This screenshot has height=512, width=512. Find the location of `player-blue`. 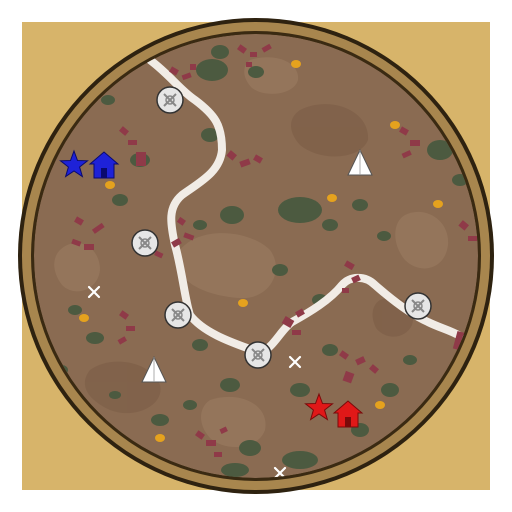

player-blue is located at coordinates (89, 164).